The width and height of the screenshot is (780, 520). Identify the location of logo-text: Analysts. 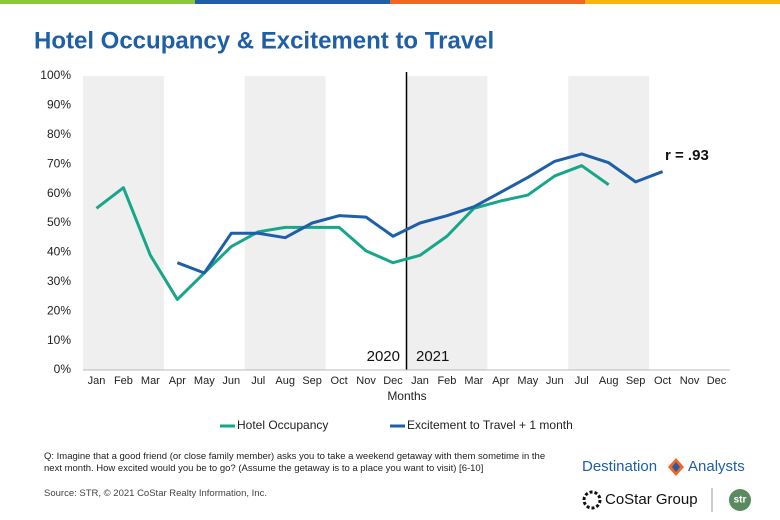
(716, 466).